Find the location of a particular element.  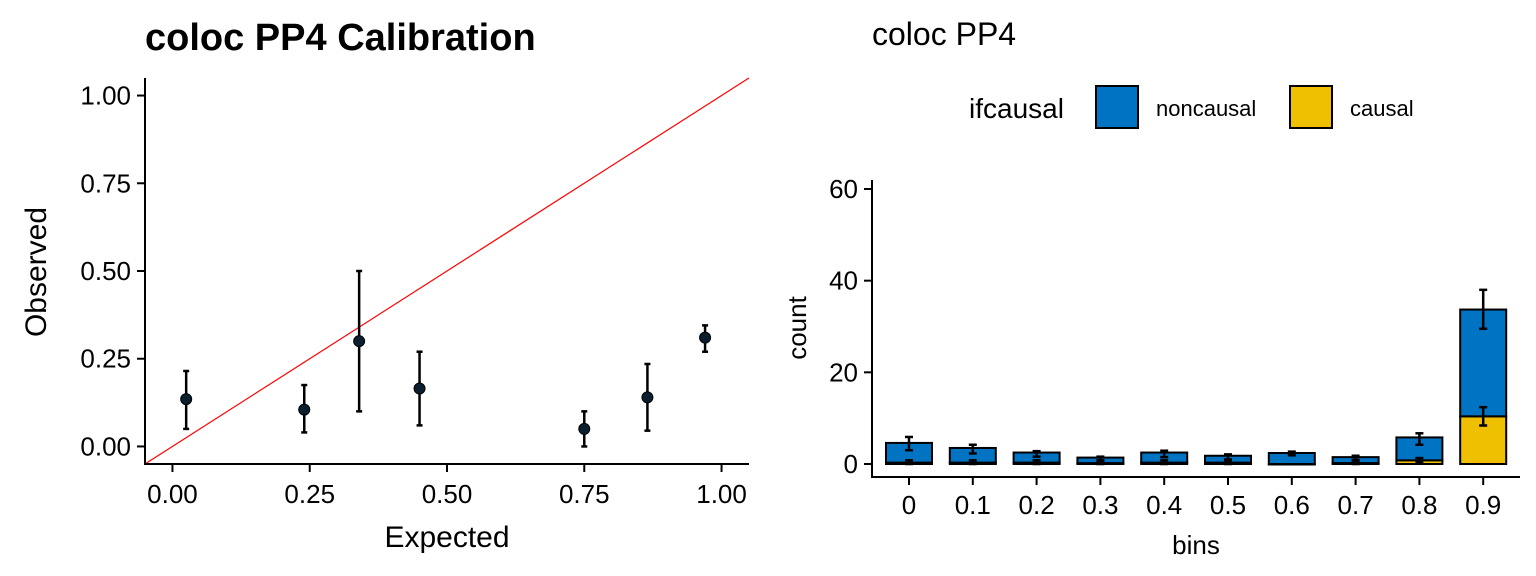

right-x-axis-title: bins is located at coordinates (1196, 545).